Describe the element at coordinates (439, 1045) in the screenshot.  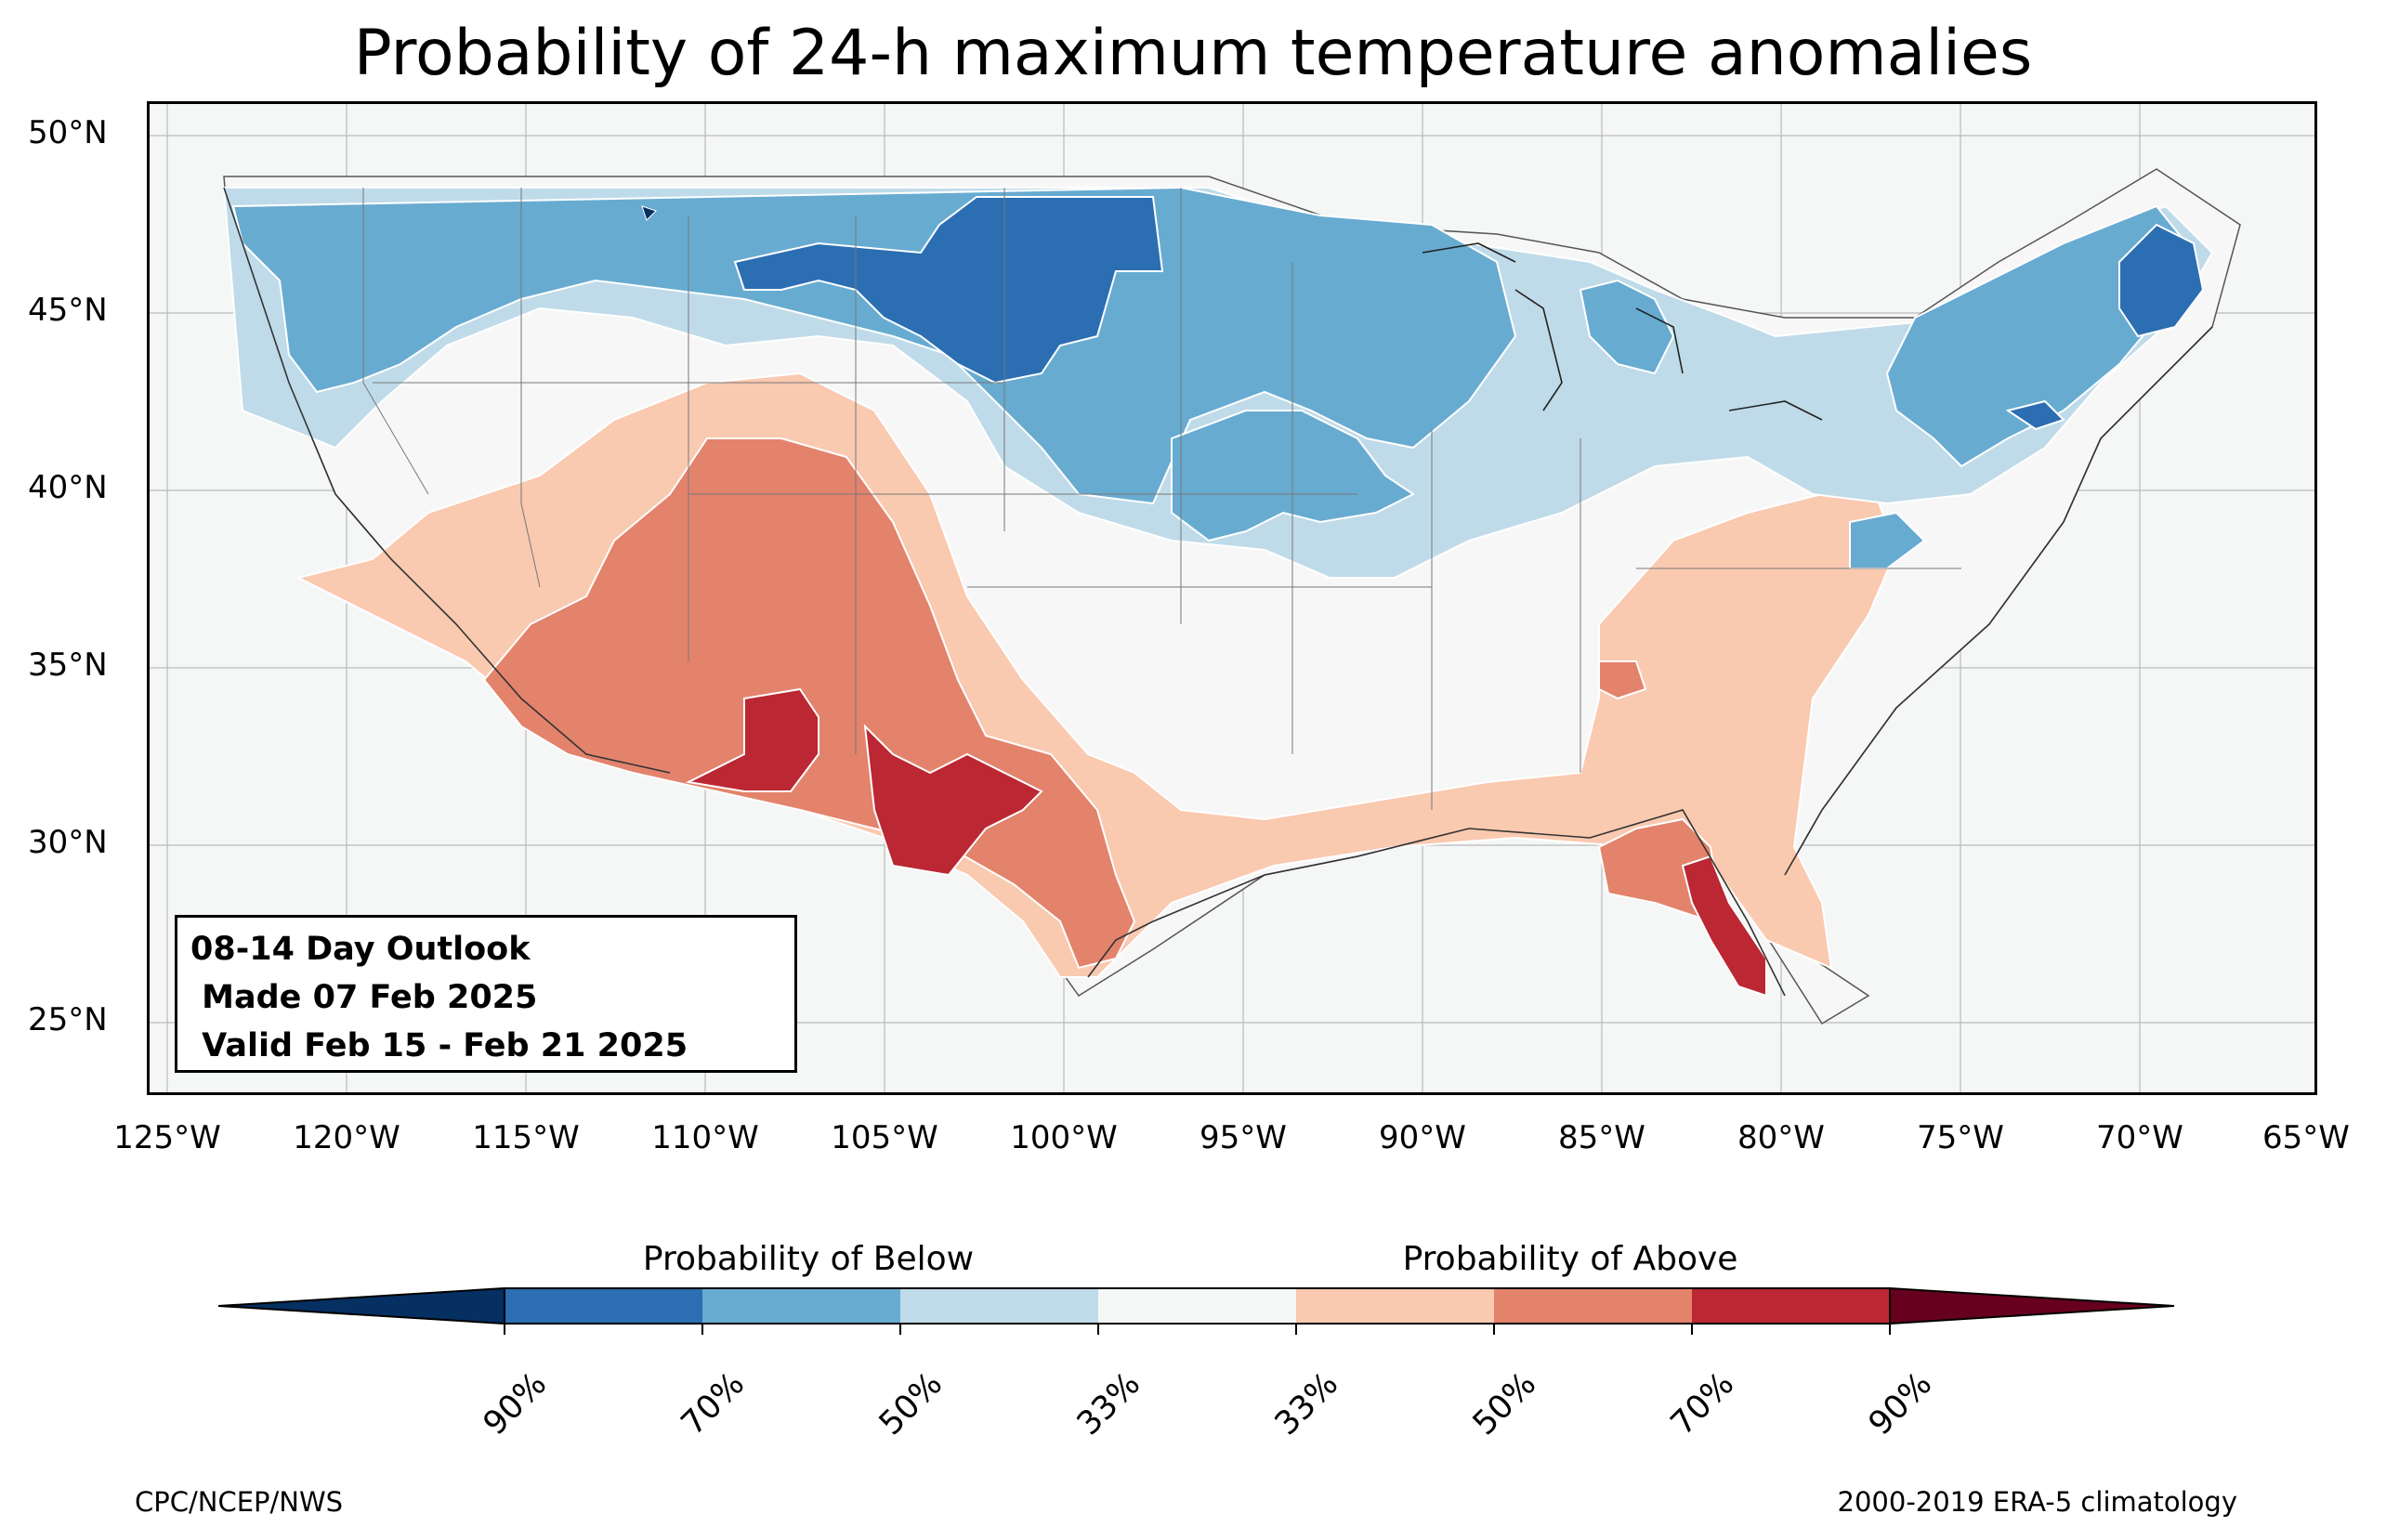
I see `outlook-valid-range: Valid Feb 15 - Feb 21 2025` at that location.